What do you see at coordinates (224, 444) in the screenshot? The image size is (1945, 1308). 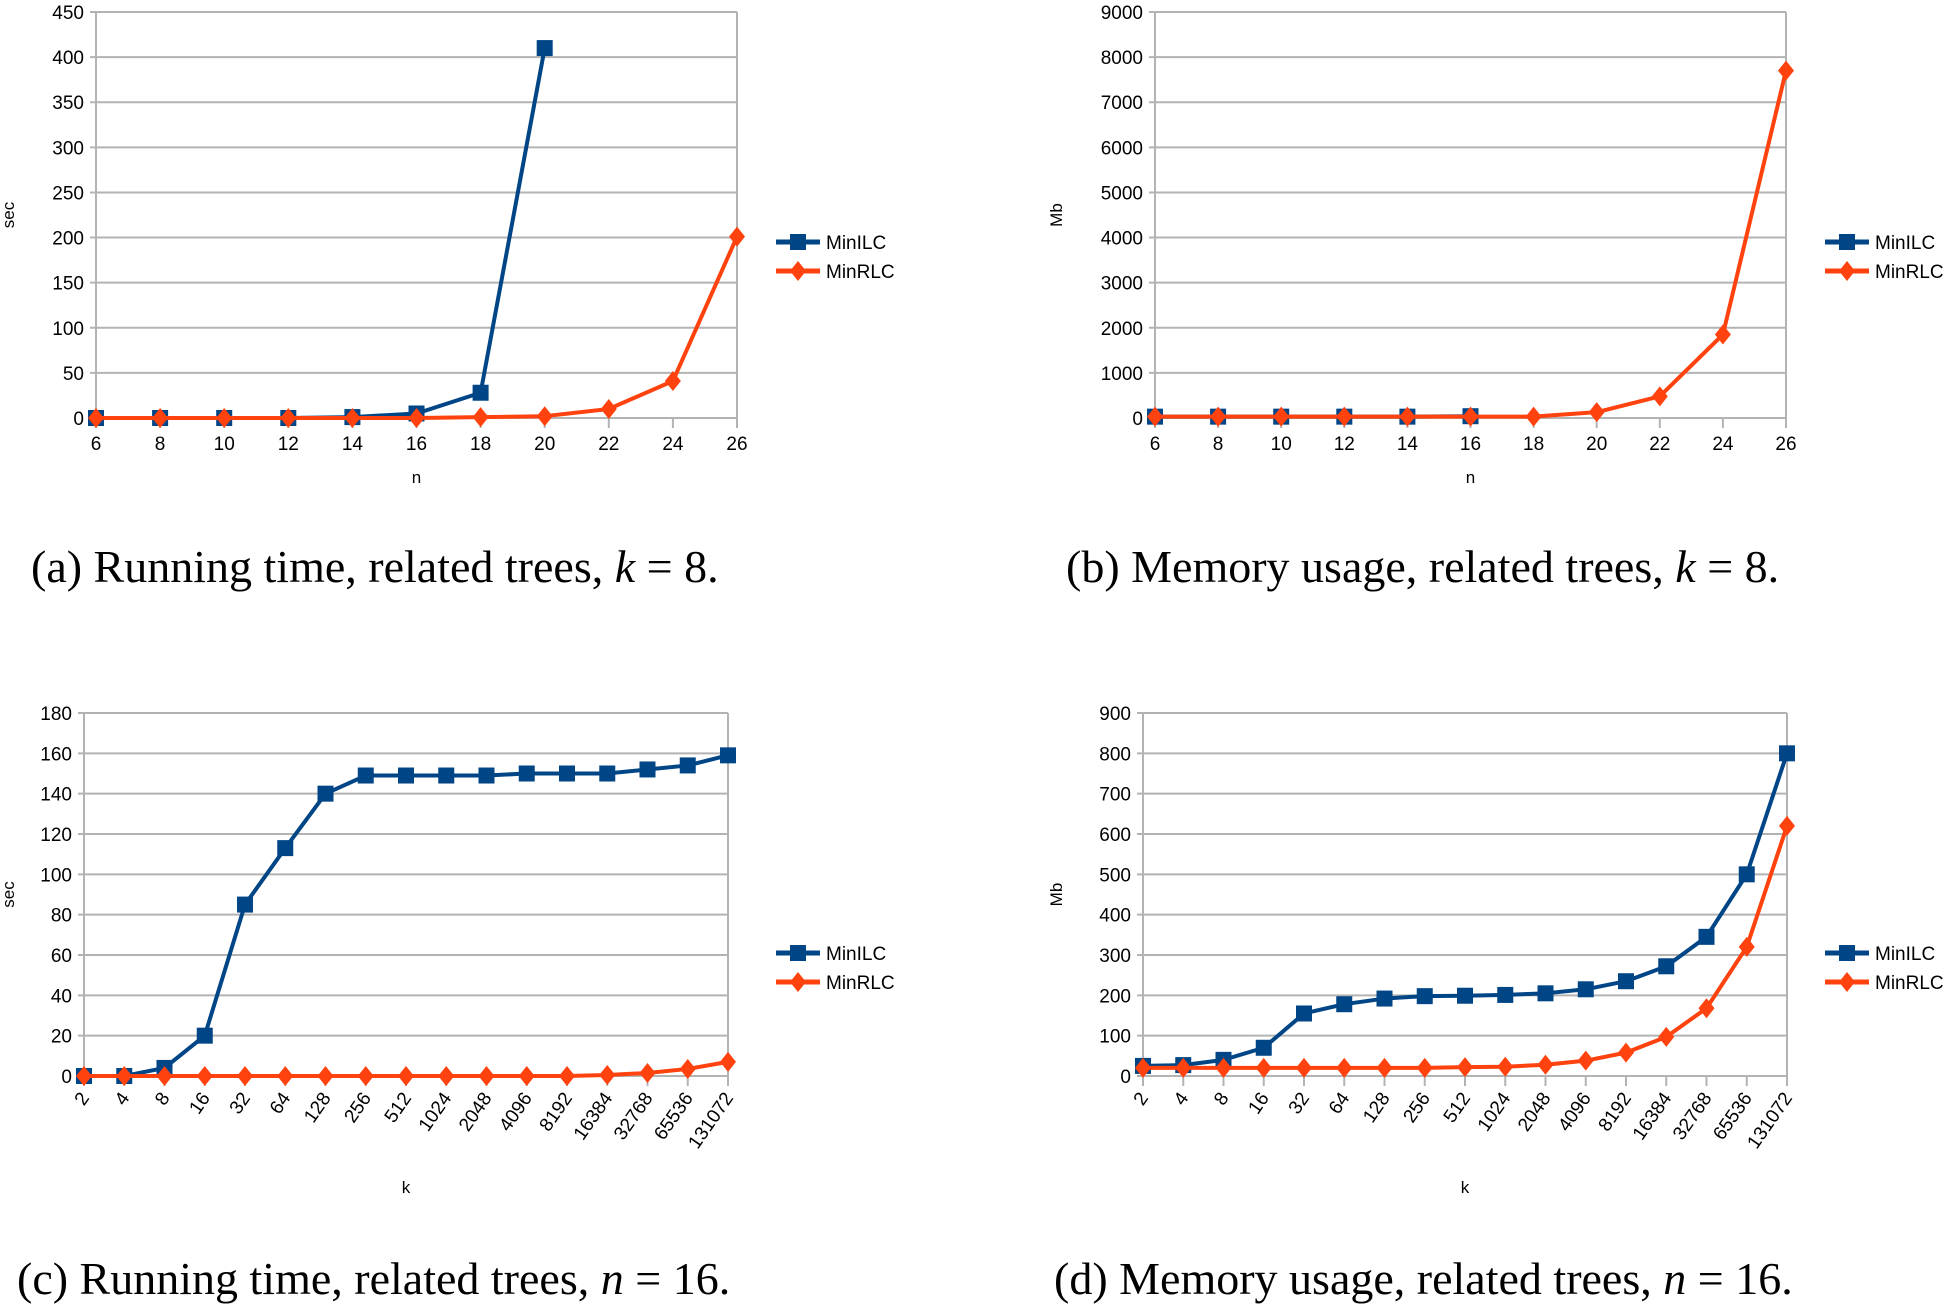 I see `x-tick-label: 10` at bounding box center [224, 444].